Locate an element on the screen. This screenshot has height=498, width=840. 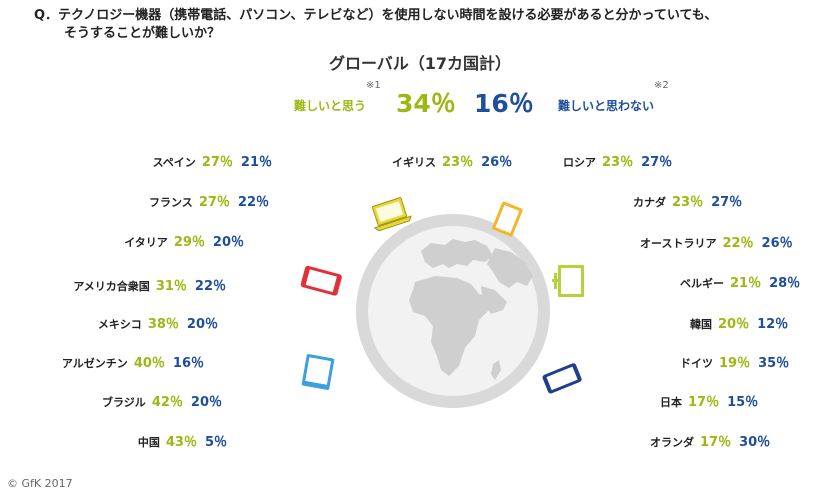
country-row-netherlands: オランダ 17％ 30％ is located at coordinates (710, 440).